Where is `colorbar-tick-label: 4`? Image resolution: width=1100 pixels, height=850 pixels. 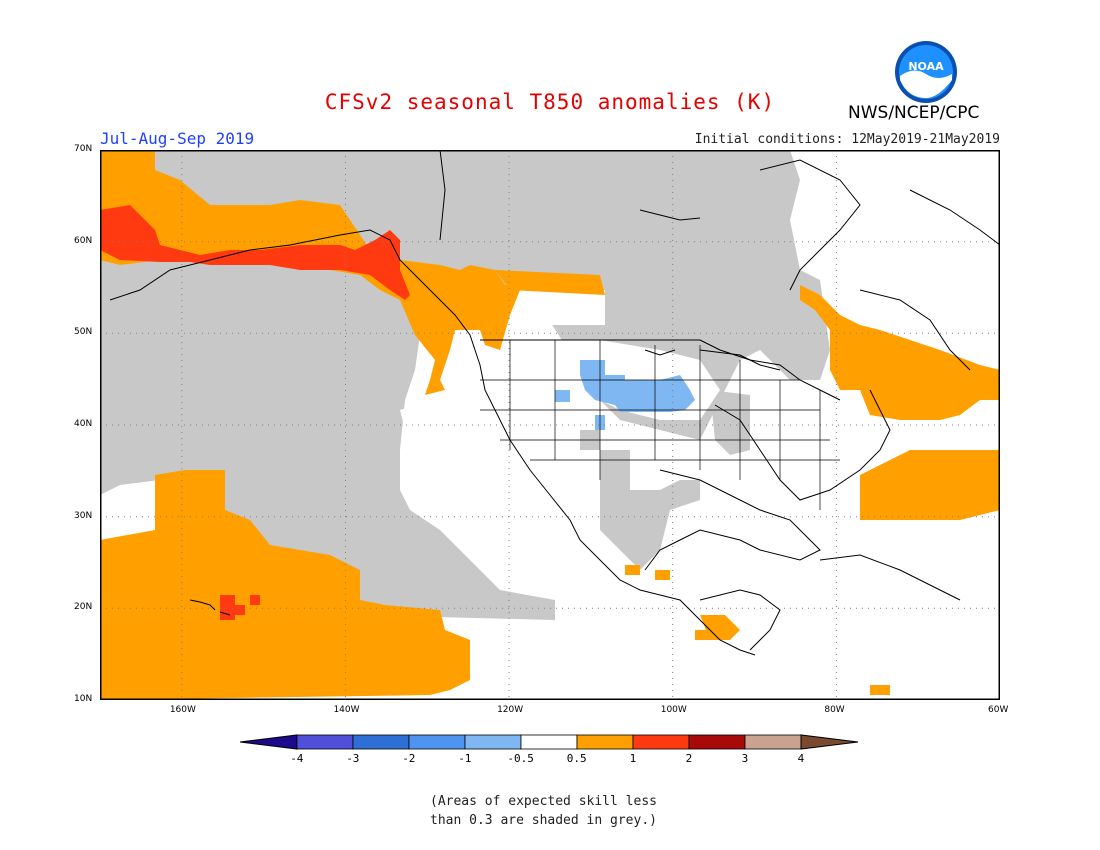
colorbar-tick-label: 4 is located at coordinates (801, 758).